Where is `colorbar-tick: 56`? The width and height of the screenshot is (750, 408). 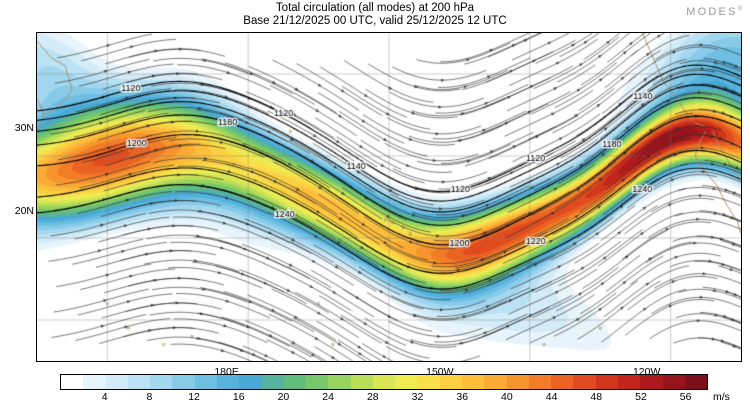
colorbar-tick: 56 is located at coordinates (685, 397).